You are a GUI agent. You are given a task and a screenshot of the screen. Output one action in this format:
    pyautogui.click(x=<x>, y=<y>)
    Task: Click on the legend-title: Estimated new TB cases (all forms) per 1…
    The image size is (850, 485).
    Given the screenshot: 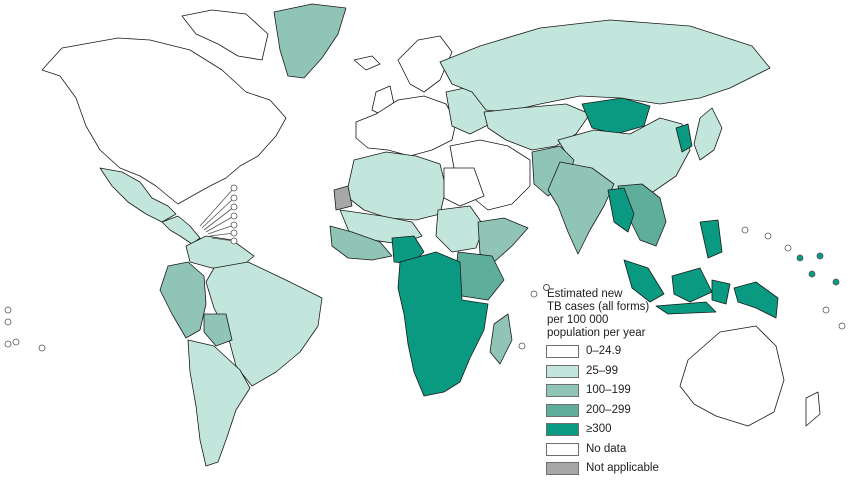 What is the action you would take?
    pyautogui.click(x=619, y=314)
    